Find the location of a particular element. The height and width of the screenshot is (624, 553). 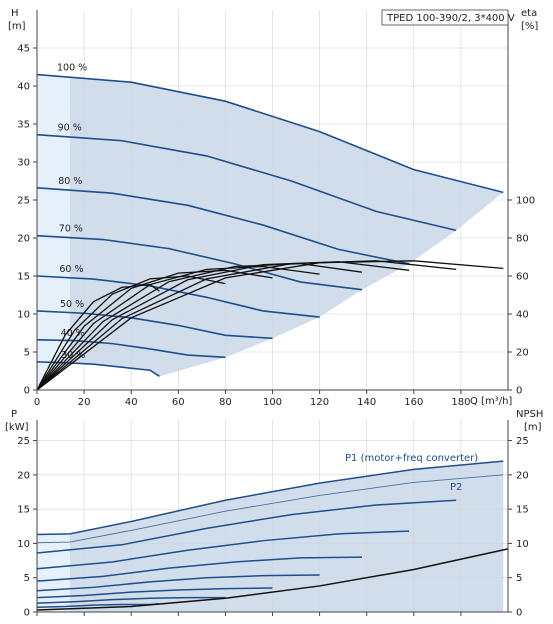

top-y-left-tick-label: 10 is located at coordinates (23, 315).